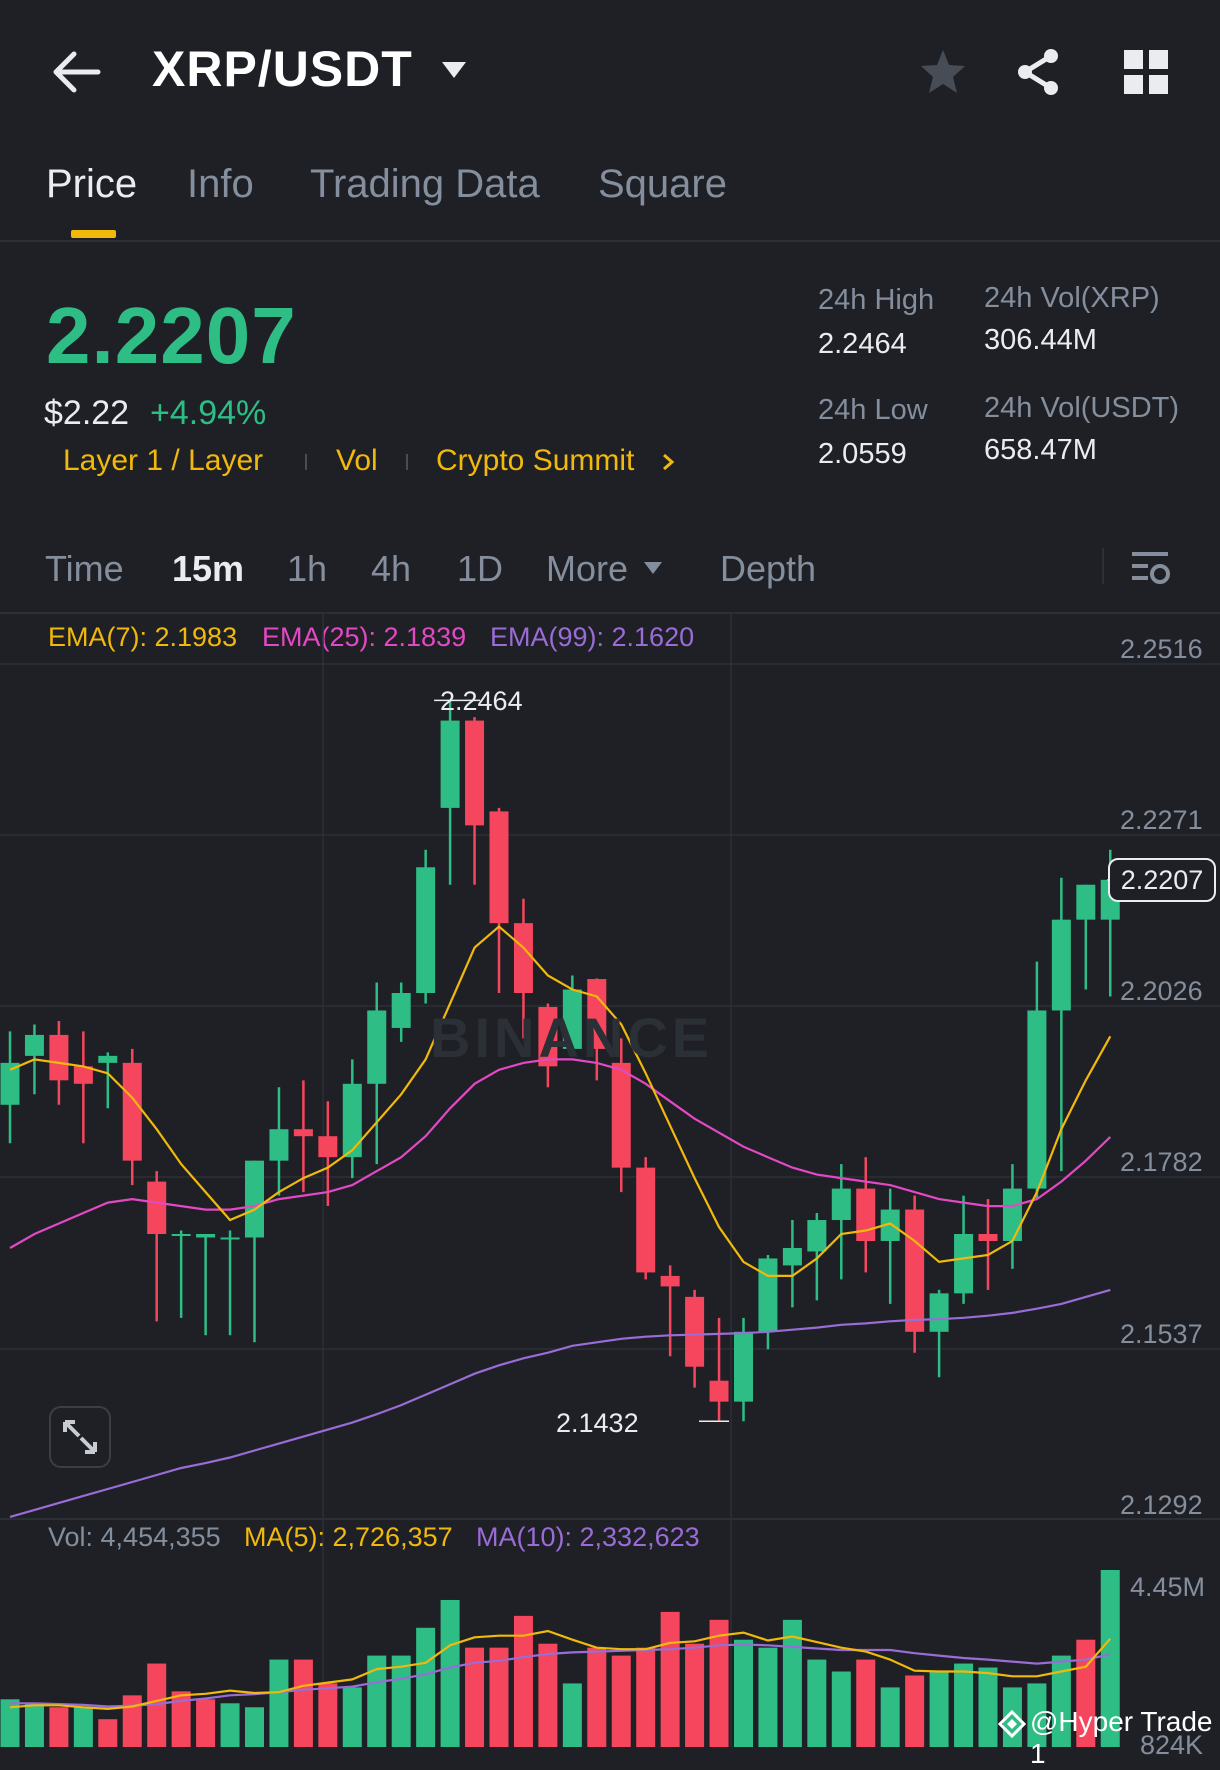  What do you see at coordinates (610, 613) in the screenshot?
I see `chart-top-divider` at bounding box center [610, 613].